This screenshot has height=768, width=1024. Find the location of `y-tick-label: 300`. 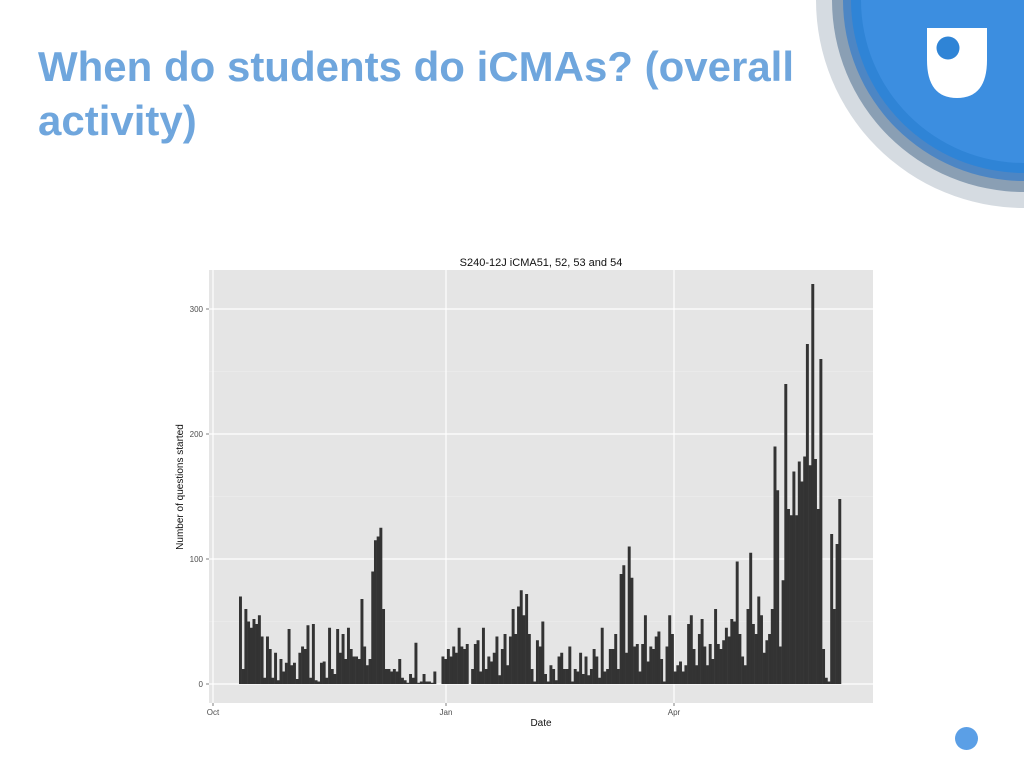

y-tick-label: 300 is located at coordinates (197, 309).